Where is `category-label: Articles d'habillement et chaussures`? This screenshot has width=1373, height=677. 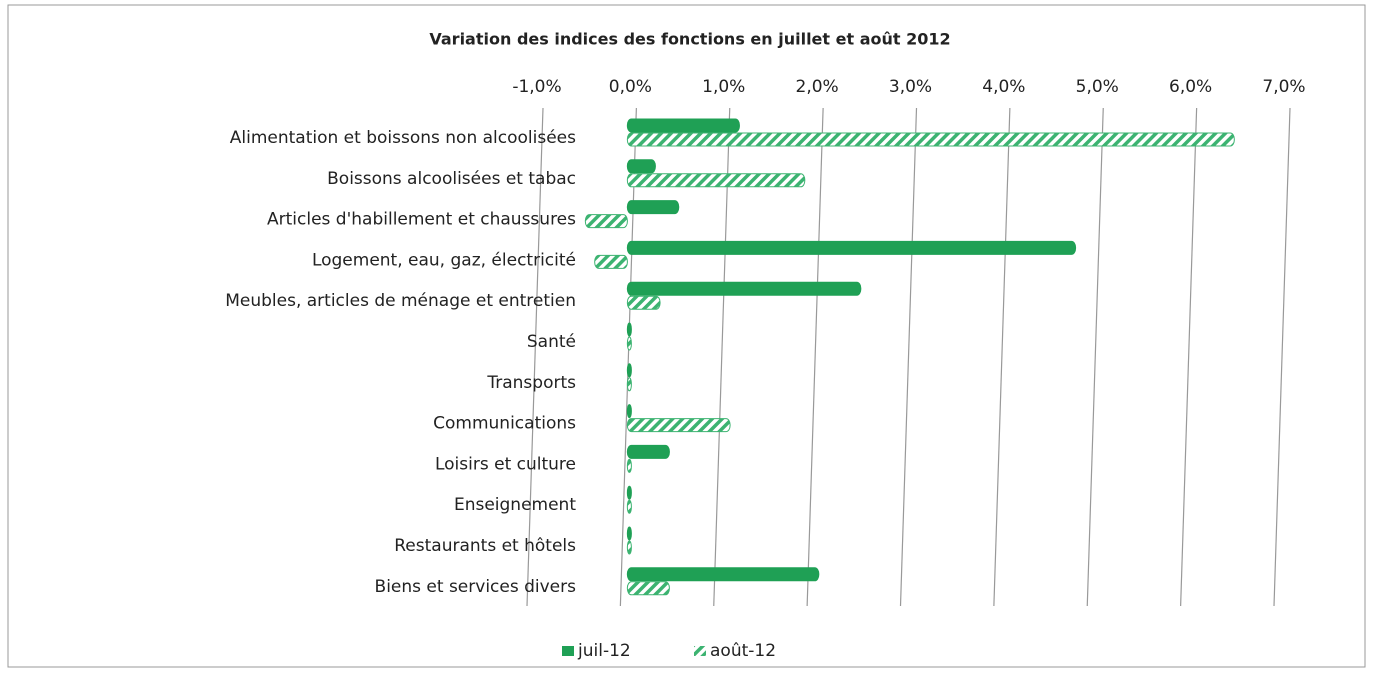
category-label: Articles d'habillement et chaussures is located at coordinates (421, 220).